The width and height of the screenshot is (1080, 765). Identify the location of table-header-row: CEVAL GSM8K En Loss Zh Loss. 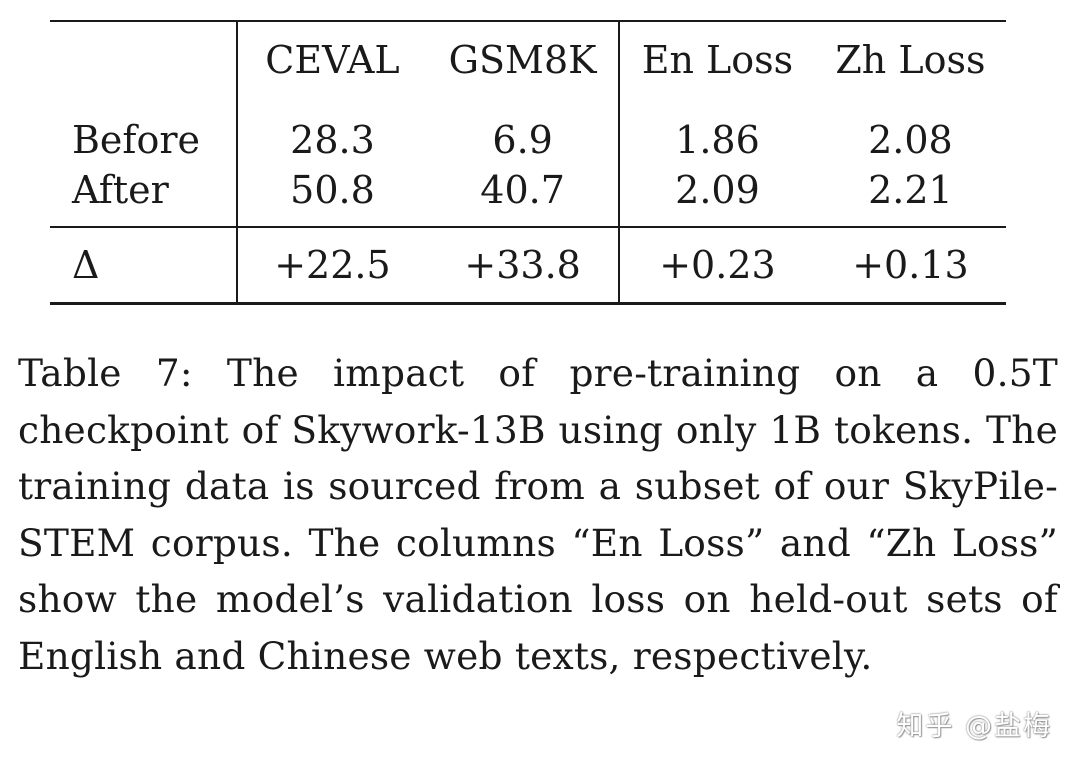
(528, 59).